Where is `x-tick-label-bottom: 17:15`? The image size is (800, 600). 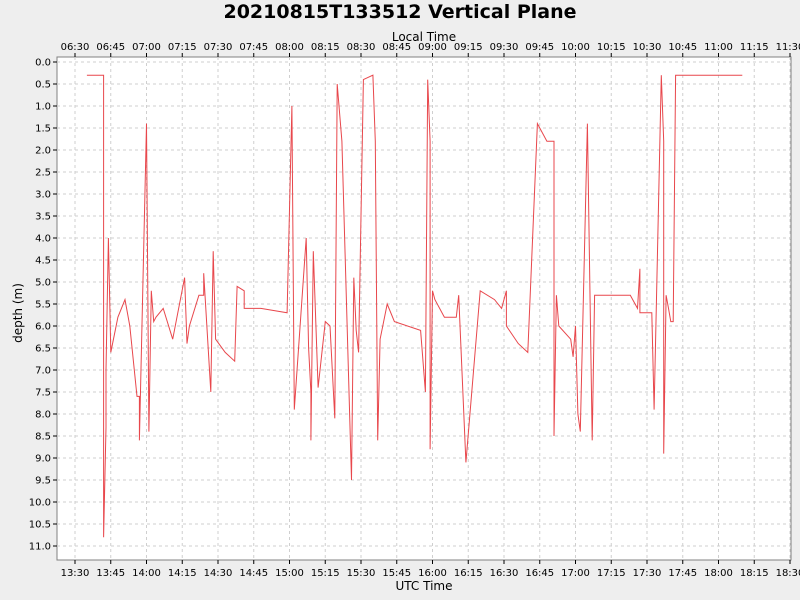
x-tick-label-bottom: 17:15 is located at coordinates (611, 573).